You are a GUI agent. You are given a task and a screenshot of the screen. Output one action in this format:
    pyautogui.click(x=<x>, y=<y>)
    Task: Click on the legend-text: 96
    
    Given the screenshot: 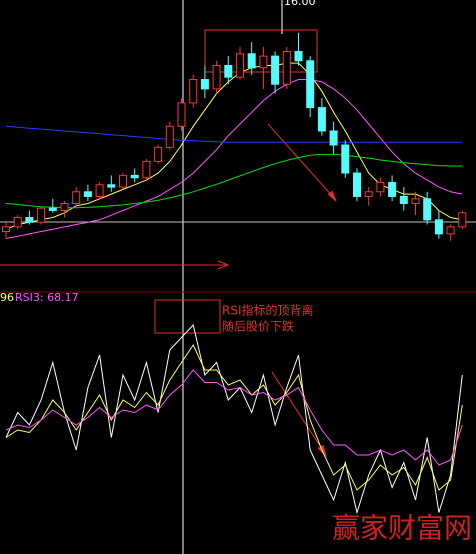 What is the action you would take?
    pyautogui.click(x=7, y=297)
    